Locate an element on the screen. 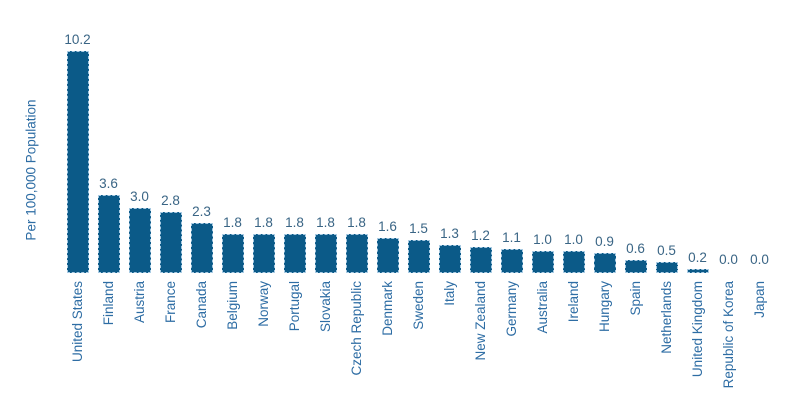 The height and width of the screenshot is (404, 801). bar-area: 2.8 is located at coordinates (170, 136).